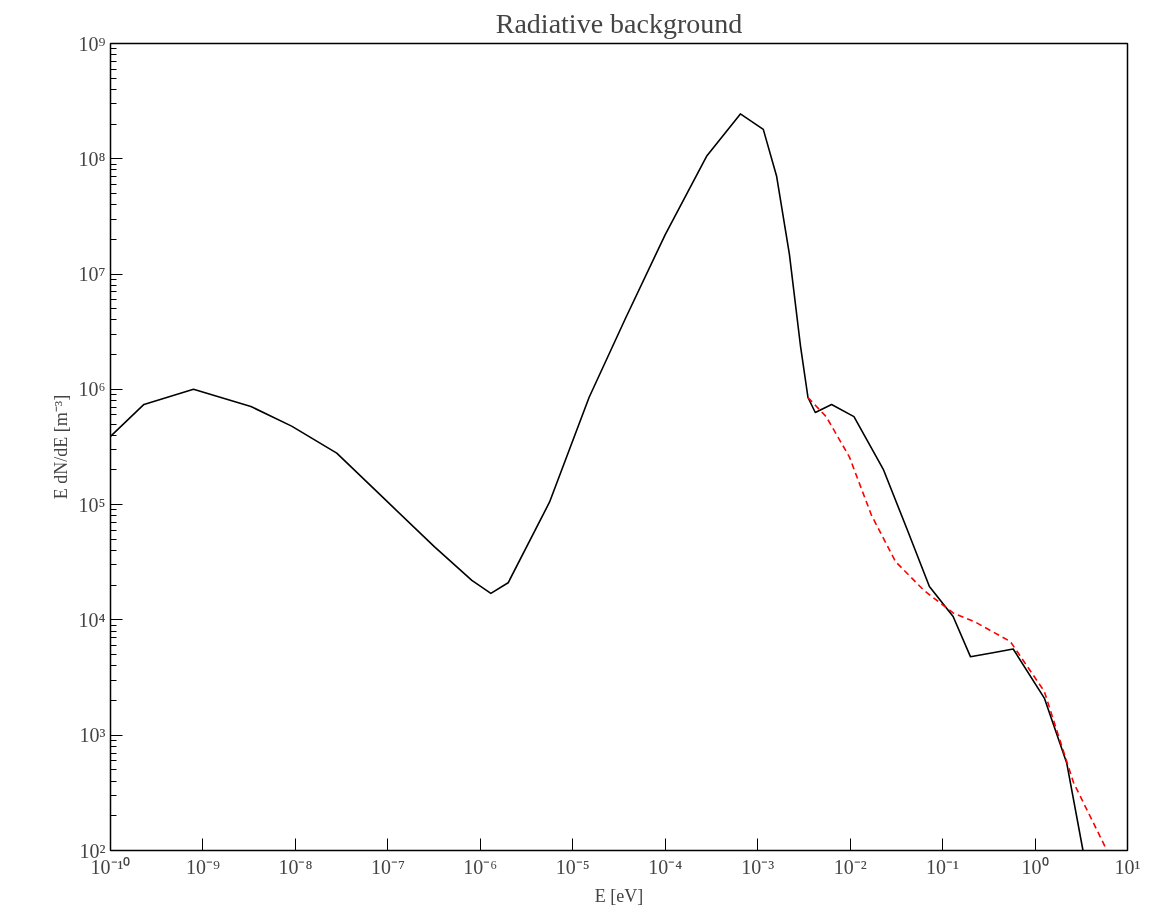 This screenshot has width=1167, height=920. Describe the element at coordinates (1035, 866) in the screenshot. I see `x-tick-label: 10⁰` at that location.